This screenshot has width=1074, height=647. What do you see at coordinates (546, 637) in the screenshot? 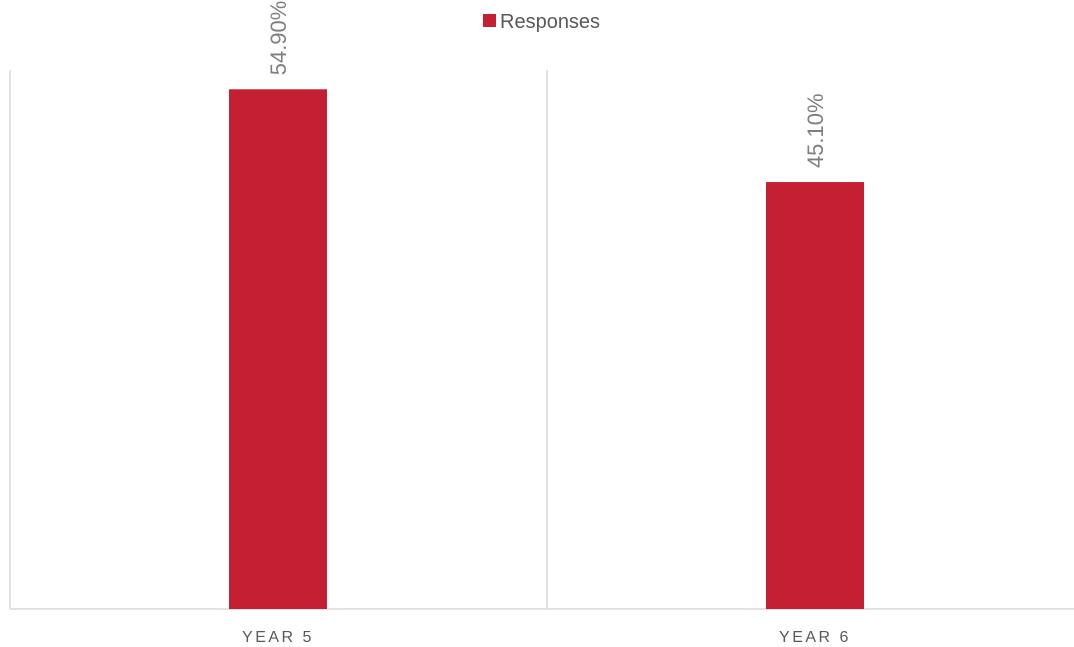
I see `x-tick-labels: YEAR 5 YEAR 6` at bounding box center [546, 637].